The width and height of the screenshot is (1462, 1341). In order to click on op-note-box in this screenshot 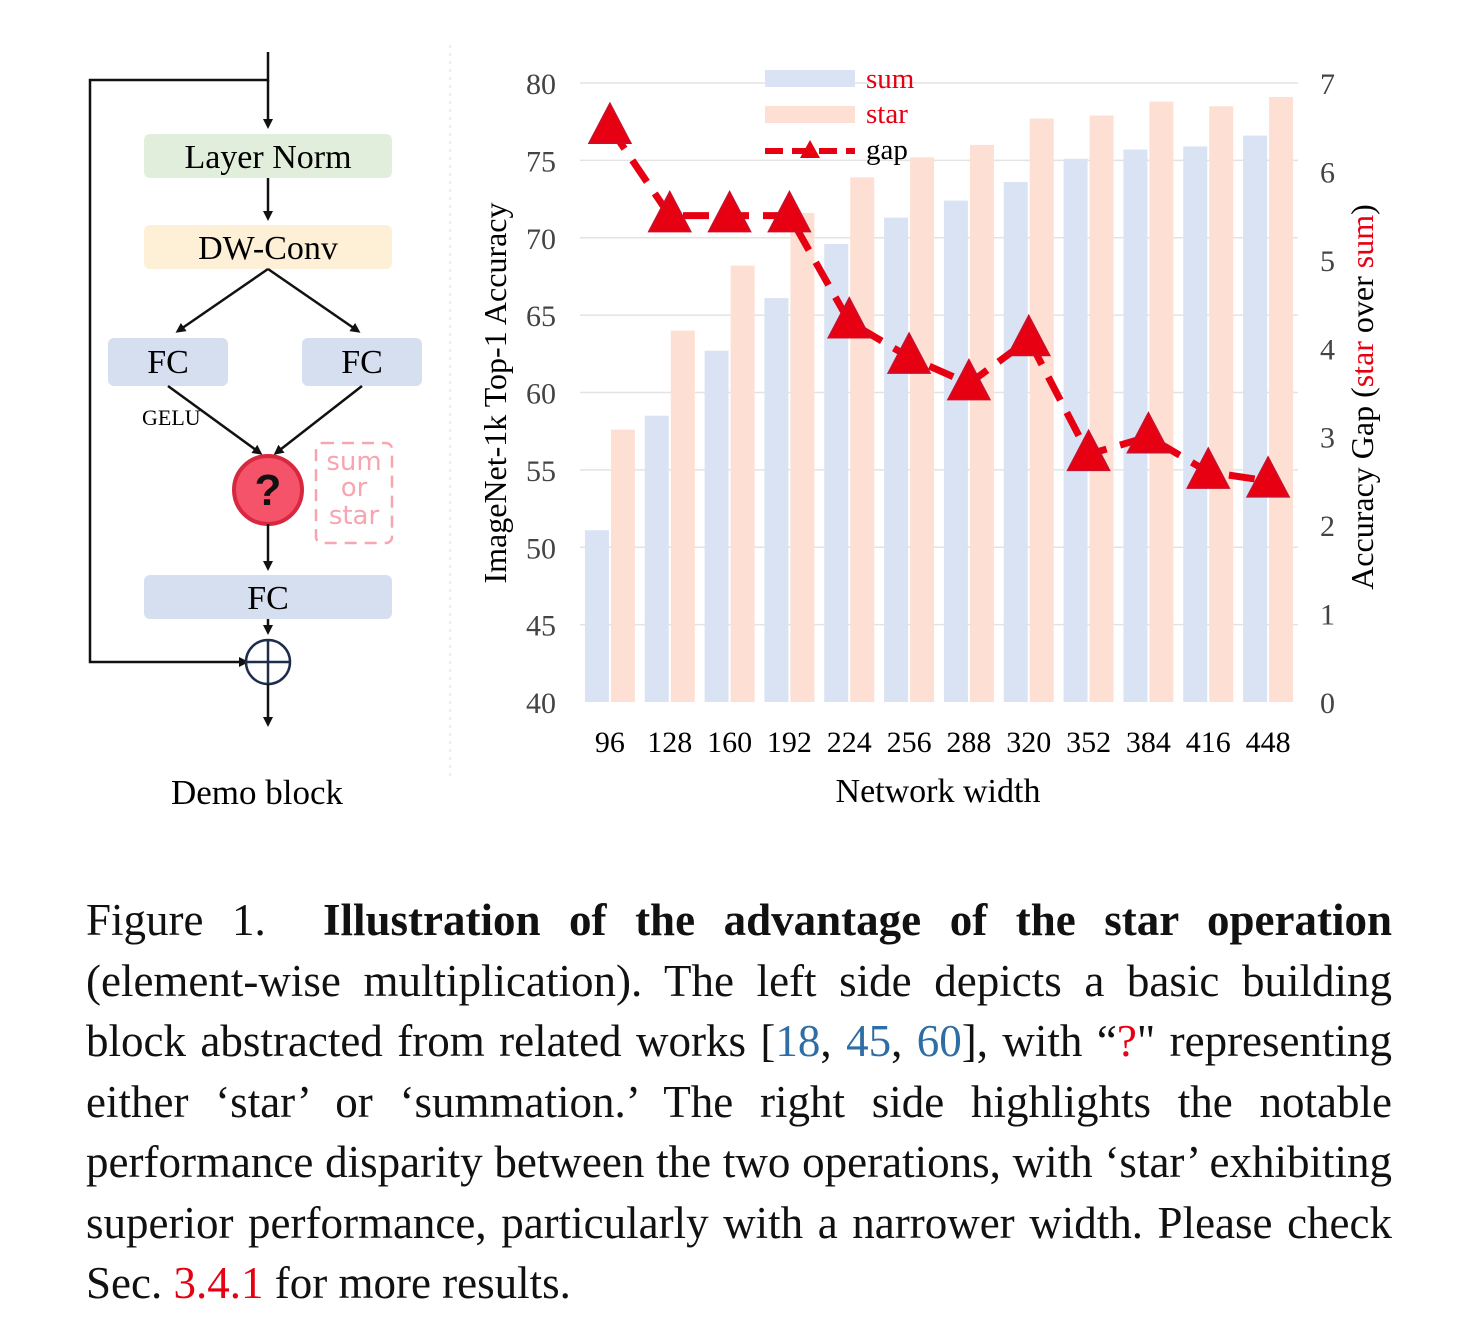, I will do `click(354, 493)`.